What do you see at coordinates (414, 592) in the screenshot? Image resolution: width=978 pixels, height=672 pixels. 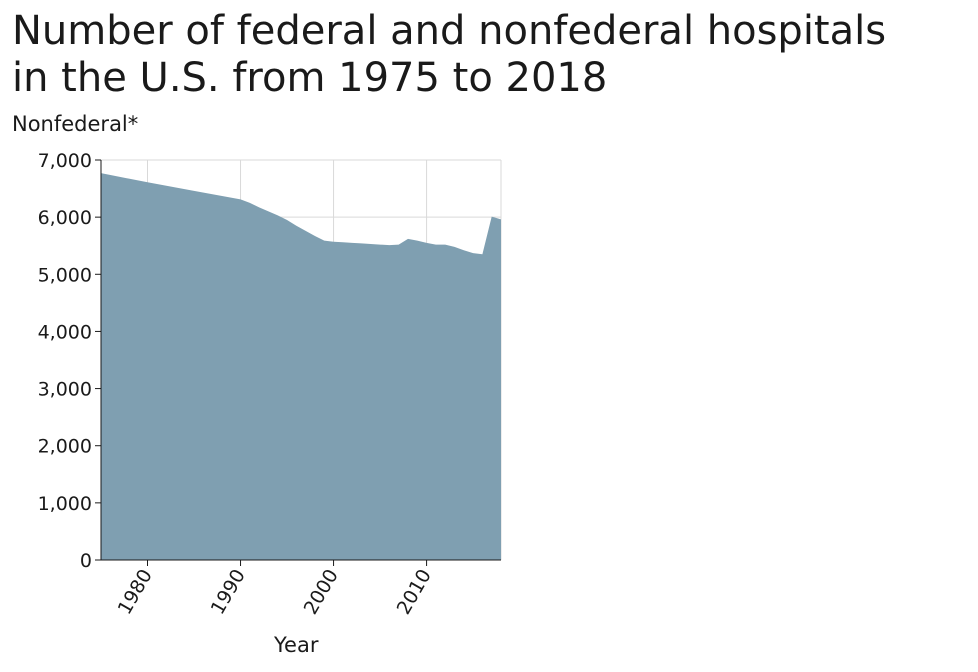 I see `x-tick-label: 2010` at bounding box center [414, 592].